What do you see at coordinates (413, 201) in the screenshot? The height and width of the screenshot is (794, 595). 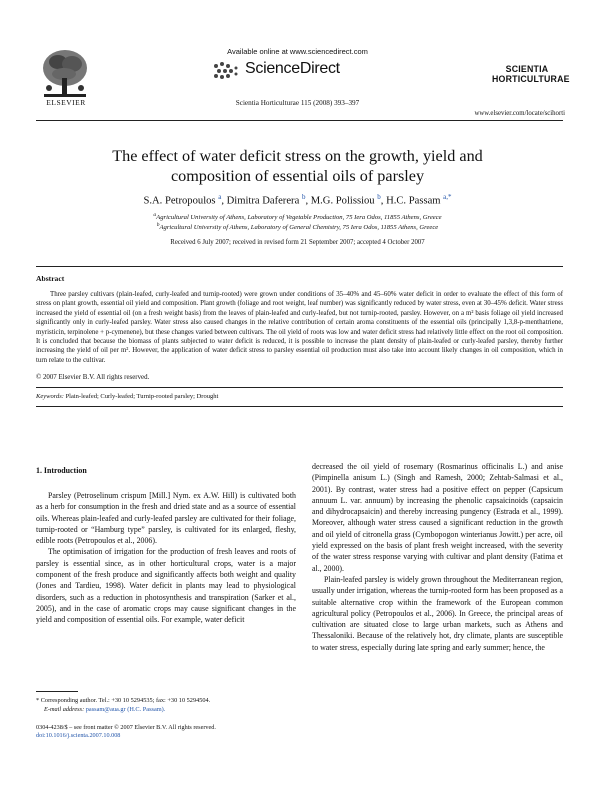 I see `author-name: H.C. Passam` at bounding box center [413, 201].